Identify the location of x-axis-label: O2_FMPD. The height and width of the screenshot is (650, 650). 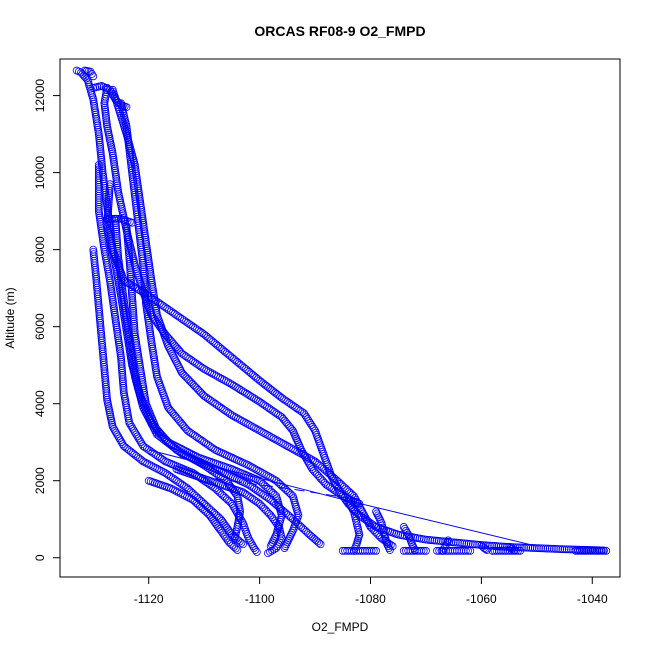
(340, 627).